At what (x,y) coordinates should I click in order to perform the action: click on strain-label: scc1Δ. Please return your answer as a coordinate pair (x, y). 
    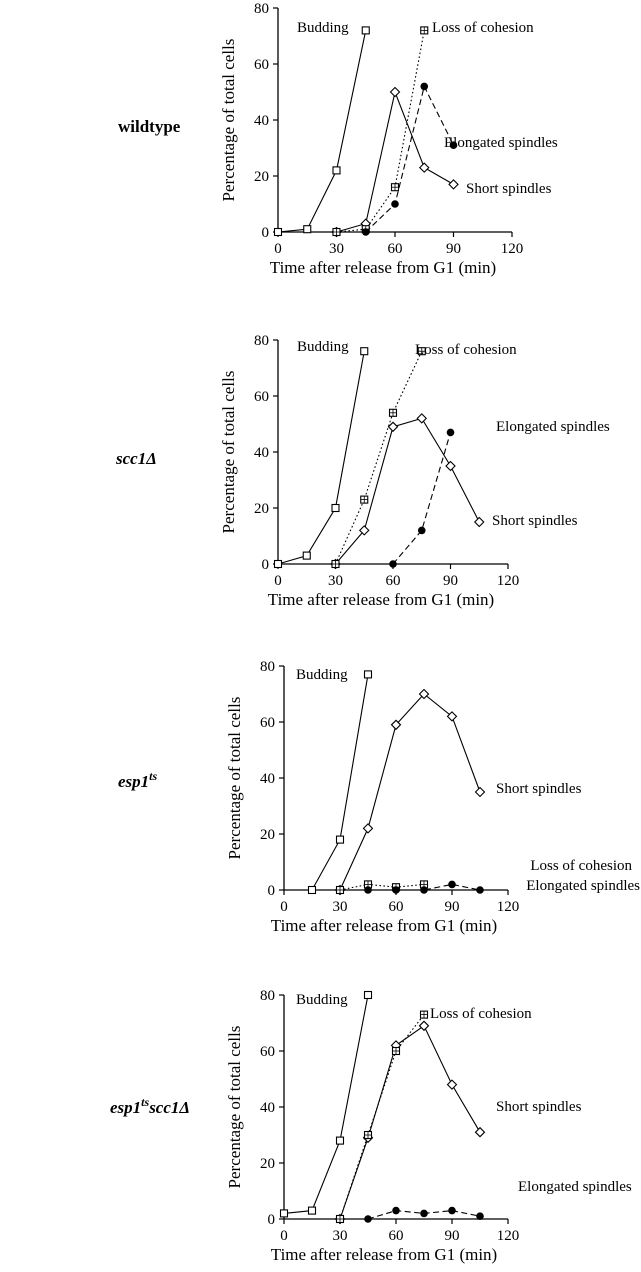
    Looking at the image, I should click on (136, 458).